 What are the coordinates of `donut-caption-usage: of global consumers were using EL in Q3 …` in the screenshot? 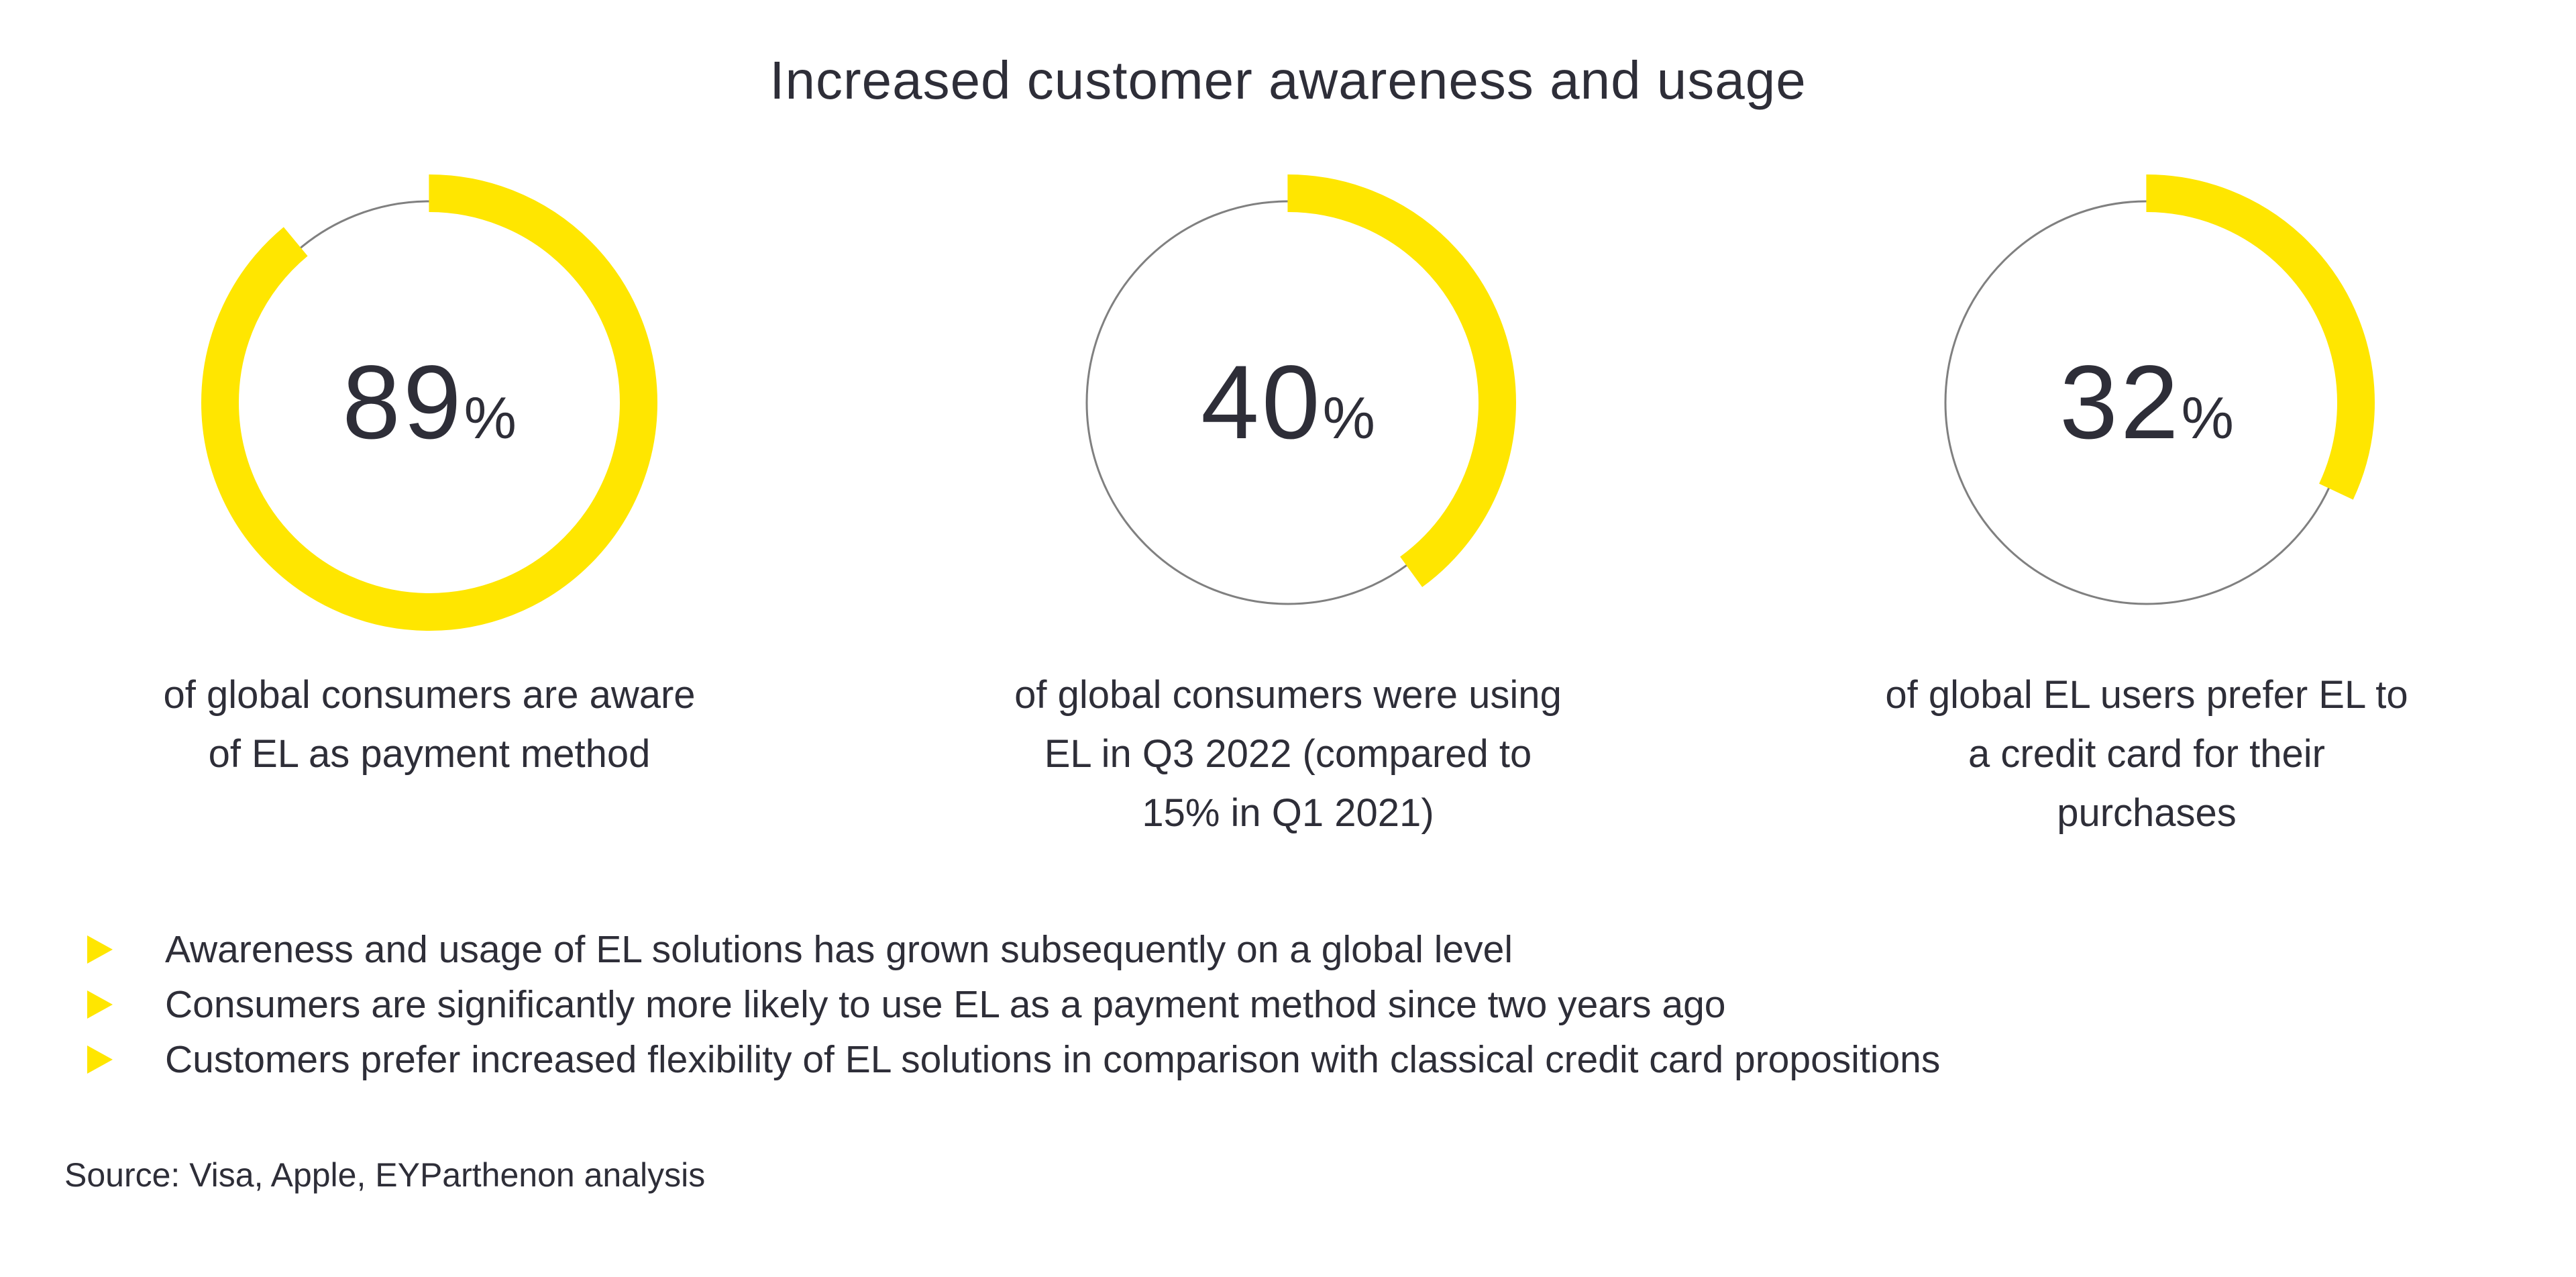 It's located at (1288, 754).